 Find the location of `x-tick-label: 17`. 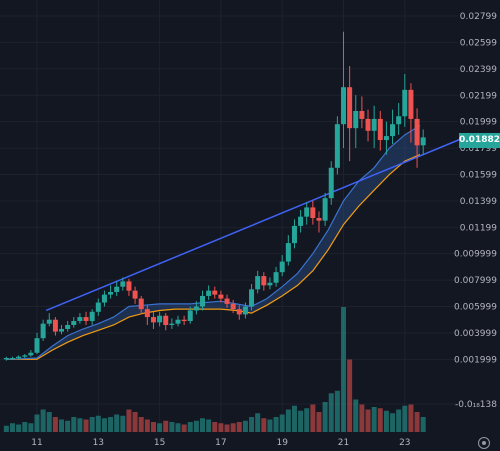

x-tick-label: 17 is located at coordinates (220, 443).